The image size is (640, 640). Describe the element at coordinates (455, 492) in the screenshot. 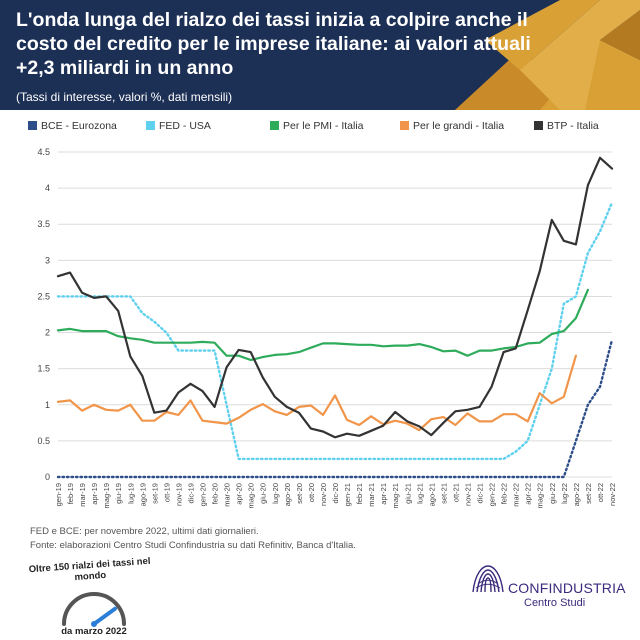

I see `x-tick-label: ott-21` at that location.